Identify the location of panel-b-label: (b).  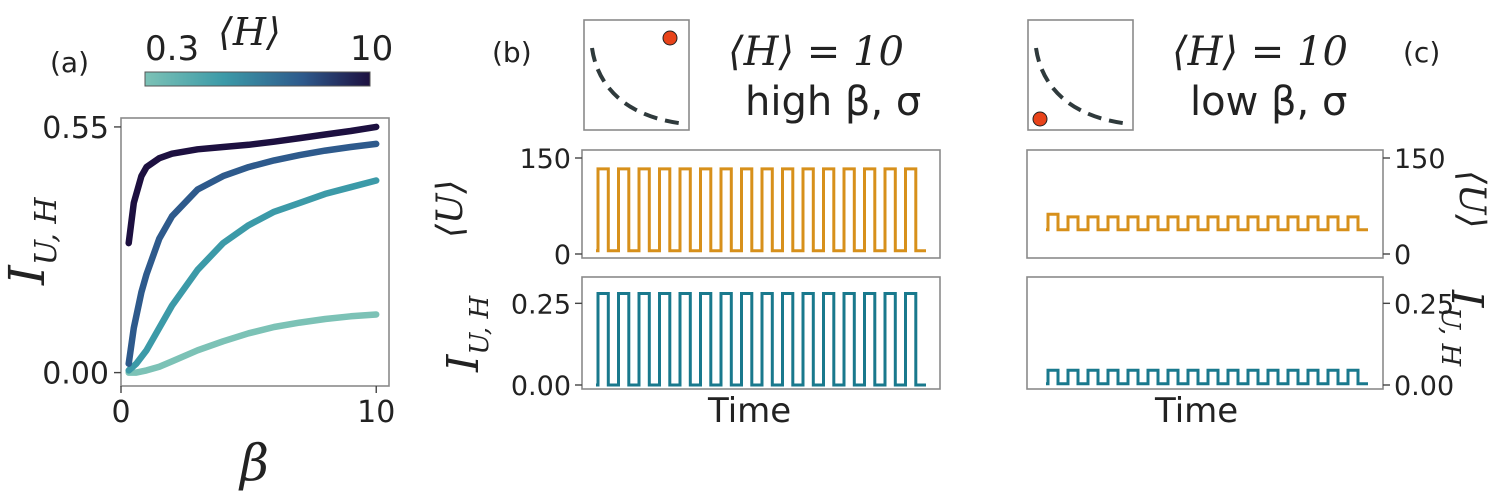
(512, 52).